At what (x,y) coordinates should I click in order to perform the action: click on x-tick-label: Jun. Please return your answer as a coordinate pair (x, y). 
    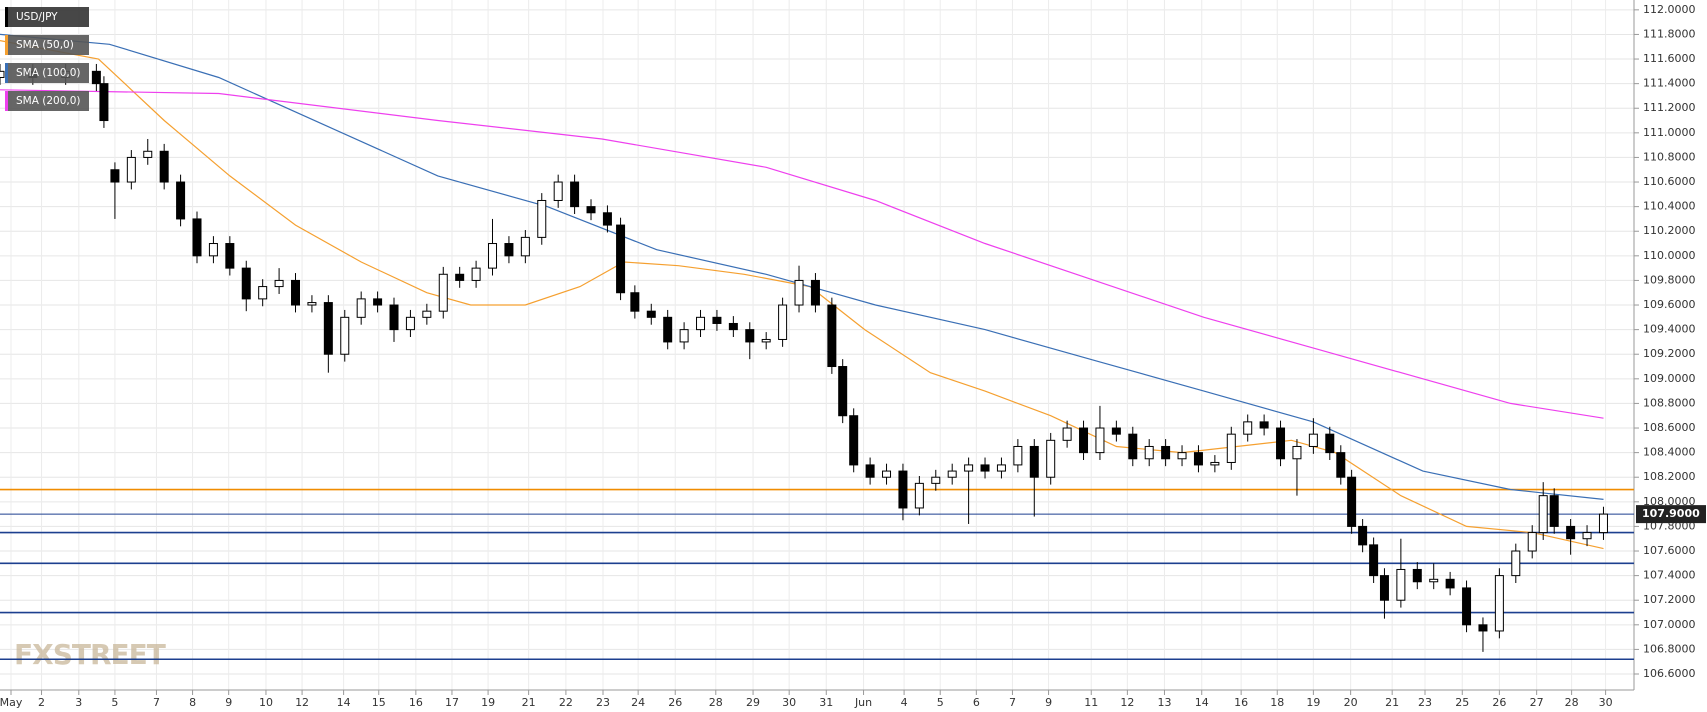
    Looking at the image, I should click on (863, 702).